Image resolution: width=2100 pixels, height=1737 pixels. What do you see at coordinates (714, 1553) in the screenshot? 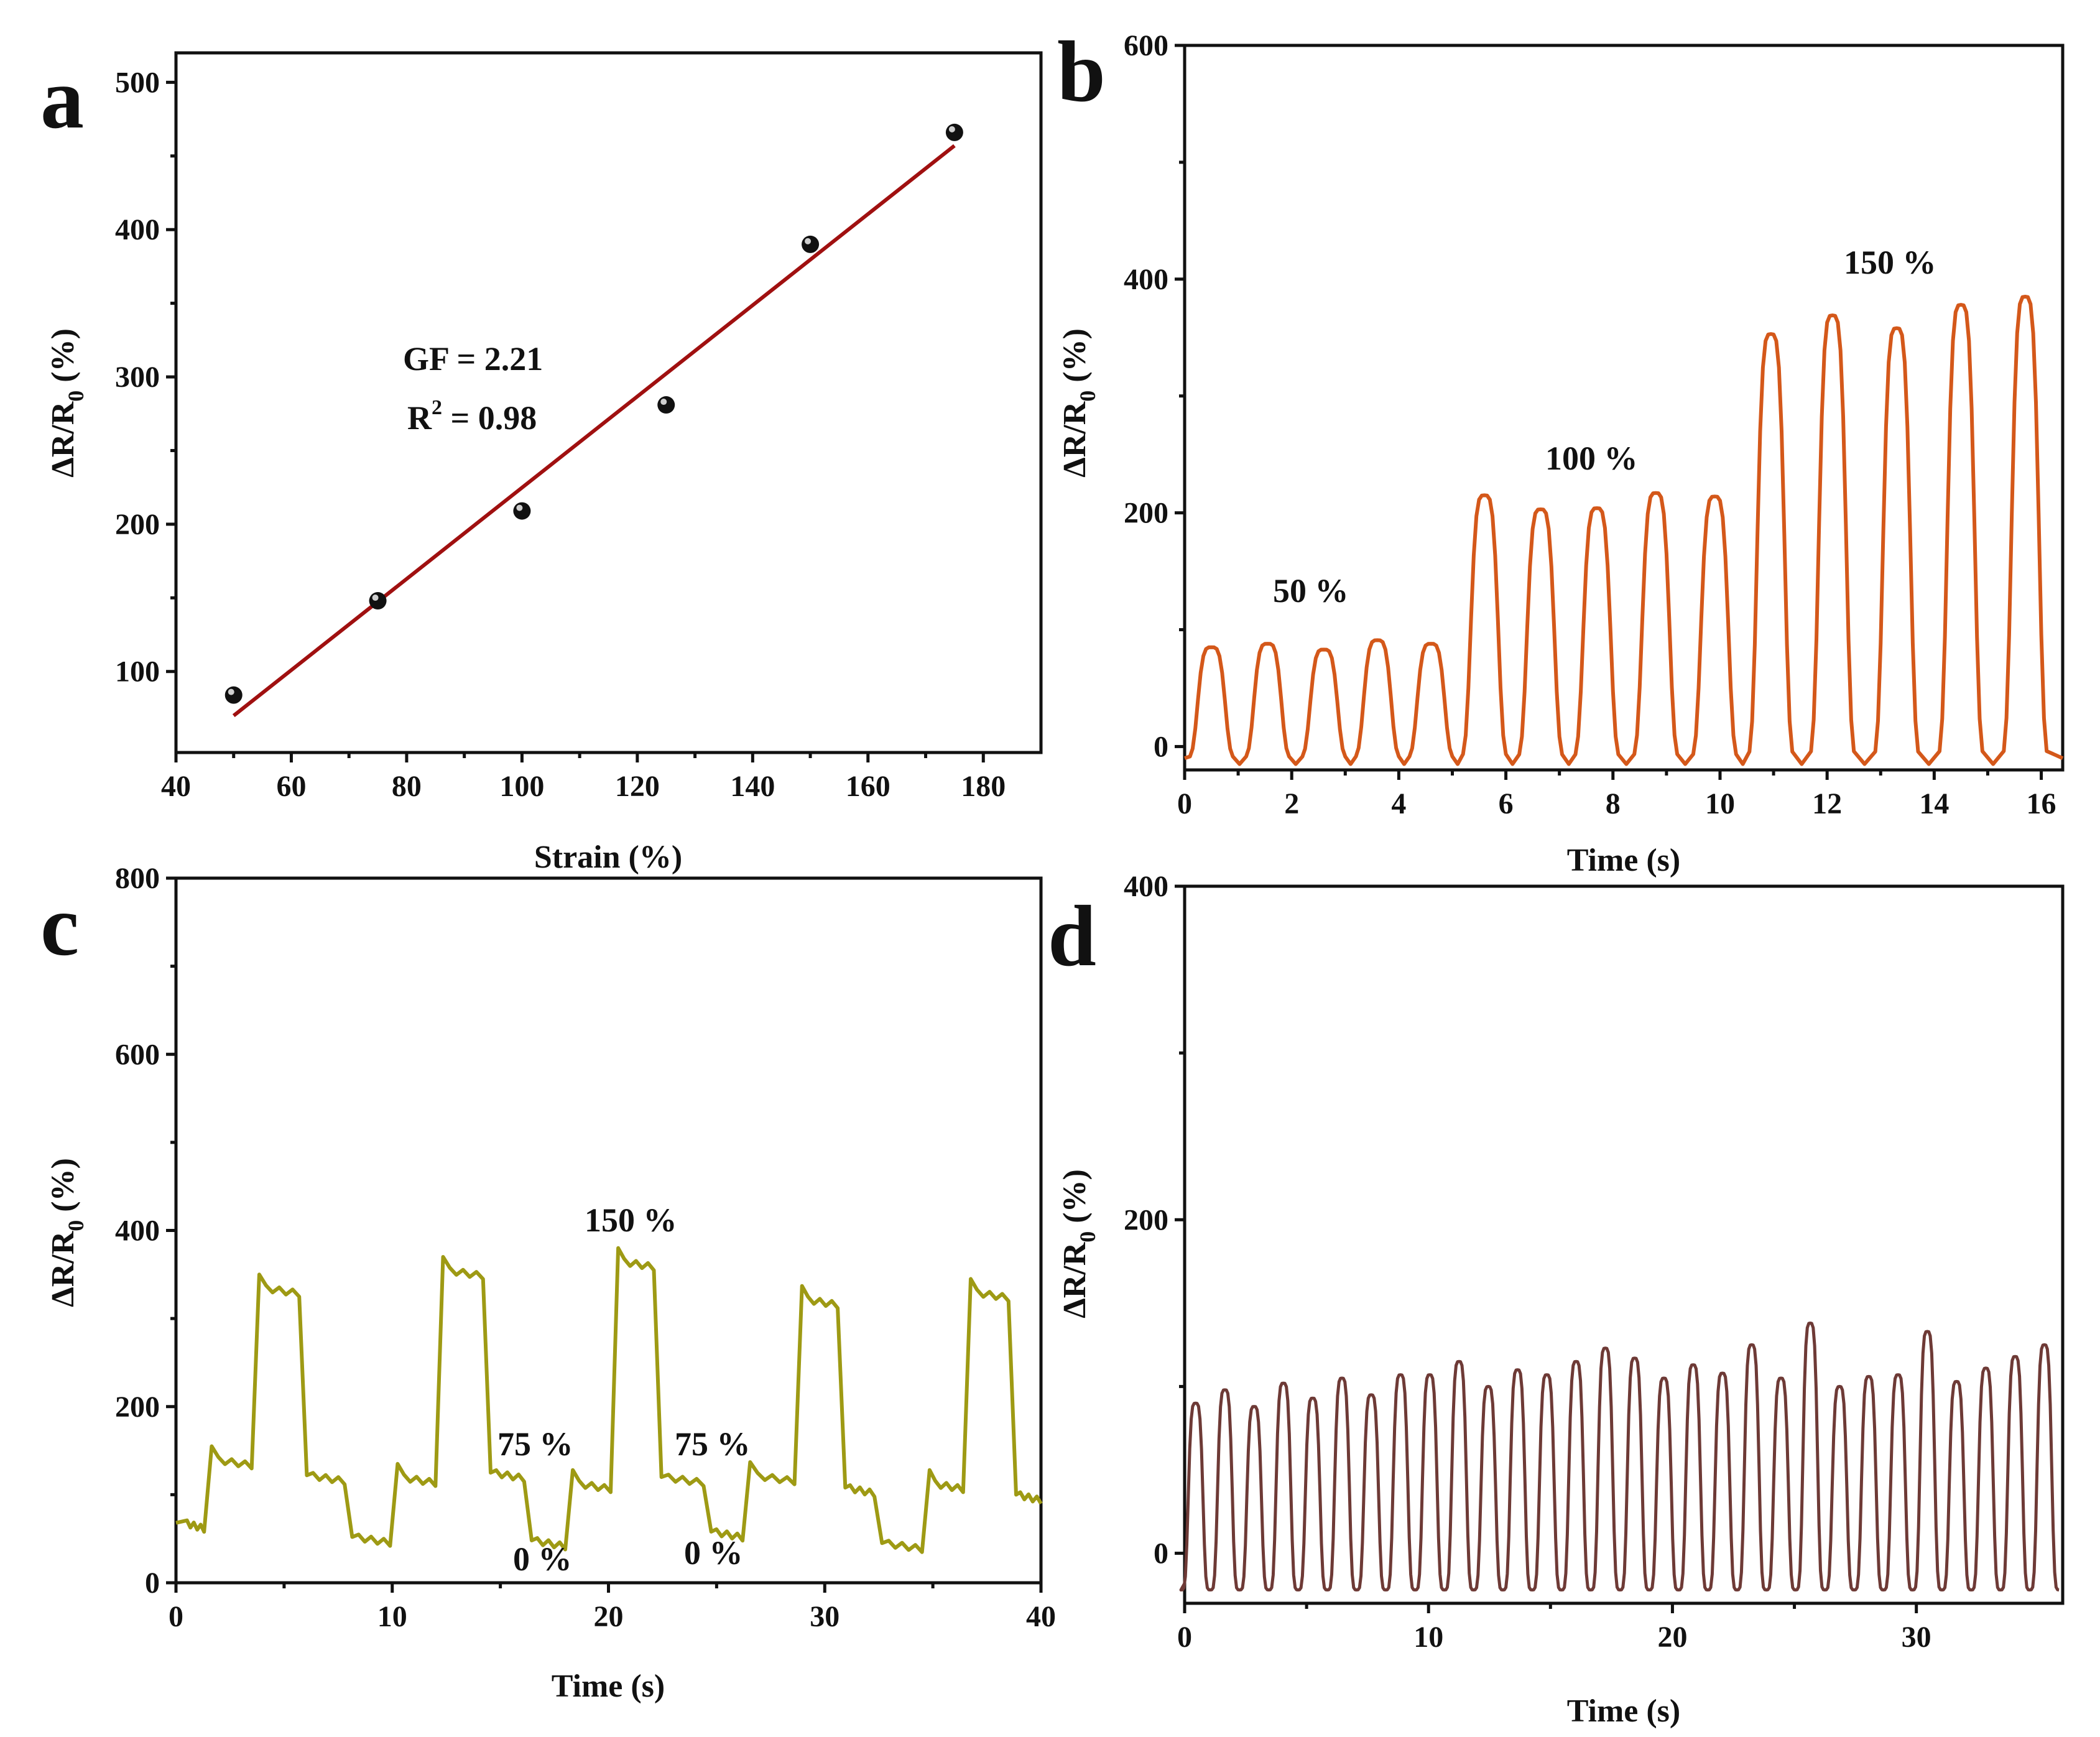
I see `annotation-0pct-b: 0 %` at bounding box center [714, 1553].